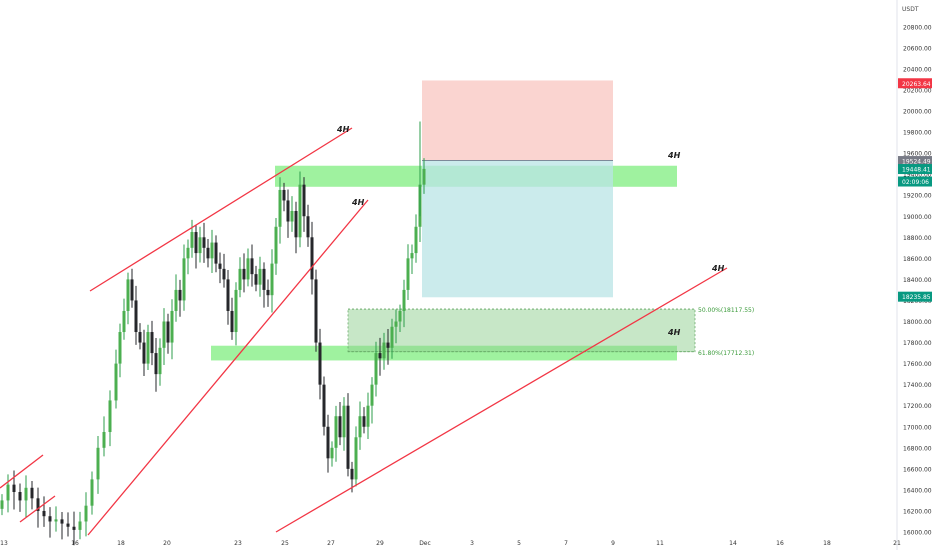 This screenshot has width=932, height=554. I want to click on time-axis: 13 16 18 20 23 25 27 29 Dec 3 5 7 9 11 14 16 18 21, so click(450, 543).